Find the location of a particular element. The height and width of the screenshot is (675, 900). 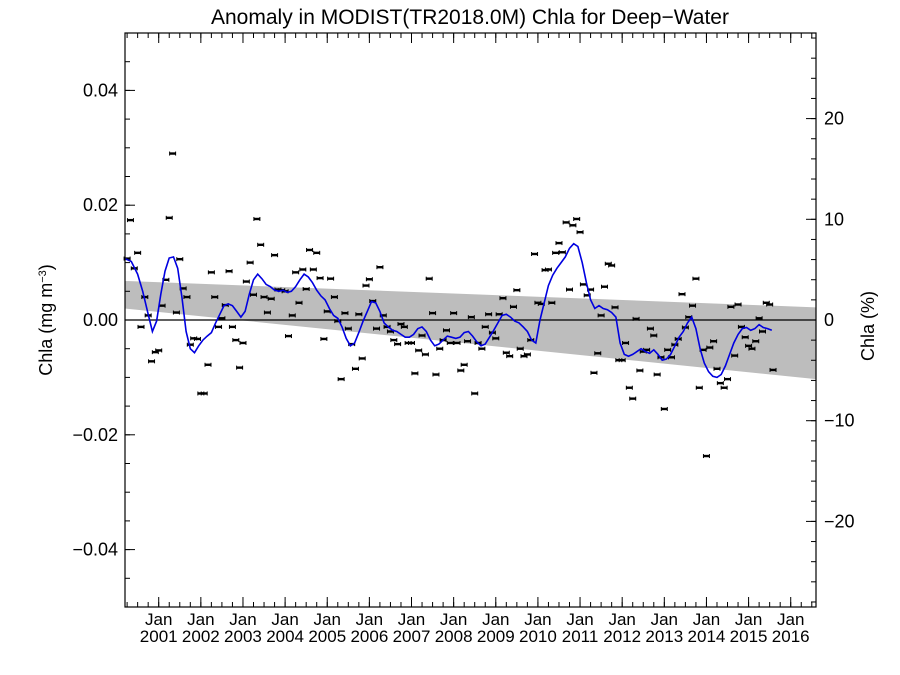

x-tick-label-year: 2006 is located at coordinates (369, 636).